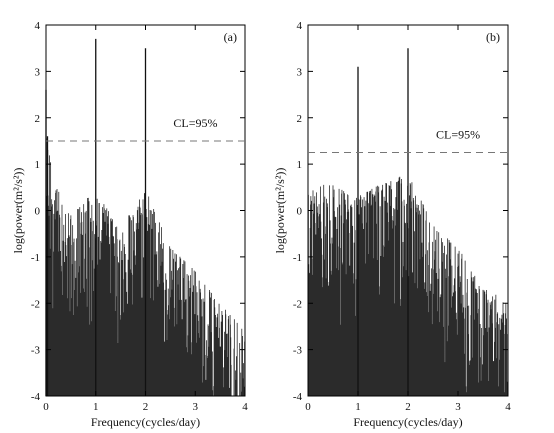 This screenshot has height=433, width=554. Describe the element at coordinates (493, 37) in the screenshot. I see `panel-label-b: (b)` at that location.